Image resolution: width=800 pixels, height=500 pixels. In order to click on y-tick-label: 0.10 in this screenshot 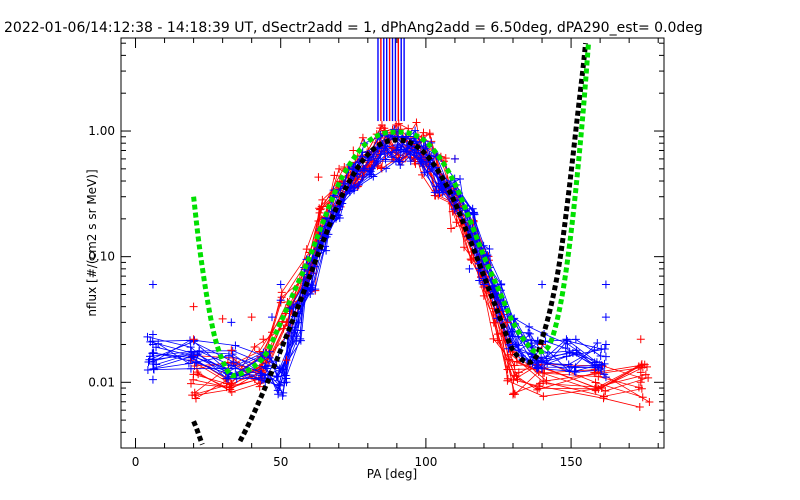, I will do `click(101, 257)`.